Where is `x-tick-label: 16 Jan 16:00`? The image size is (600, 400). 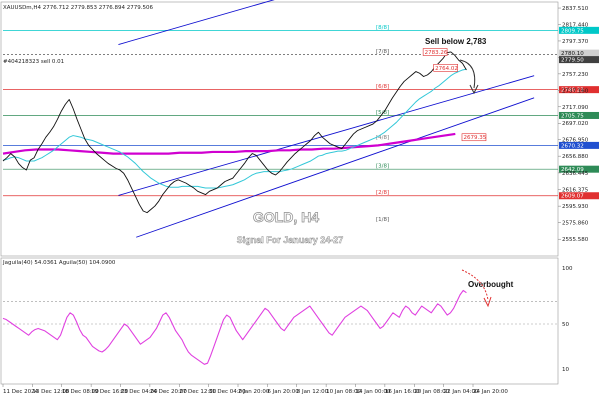 x-tick-label: 16 Jan 16:00 is located at coordinates (402, 392).